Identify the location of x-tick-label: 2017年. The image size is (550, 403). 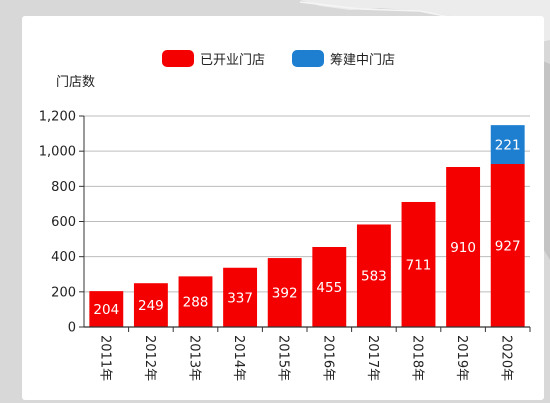
(372, 358).